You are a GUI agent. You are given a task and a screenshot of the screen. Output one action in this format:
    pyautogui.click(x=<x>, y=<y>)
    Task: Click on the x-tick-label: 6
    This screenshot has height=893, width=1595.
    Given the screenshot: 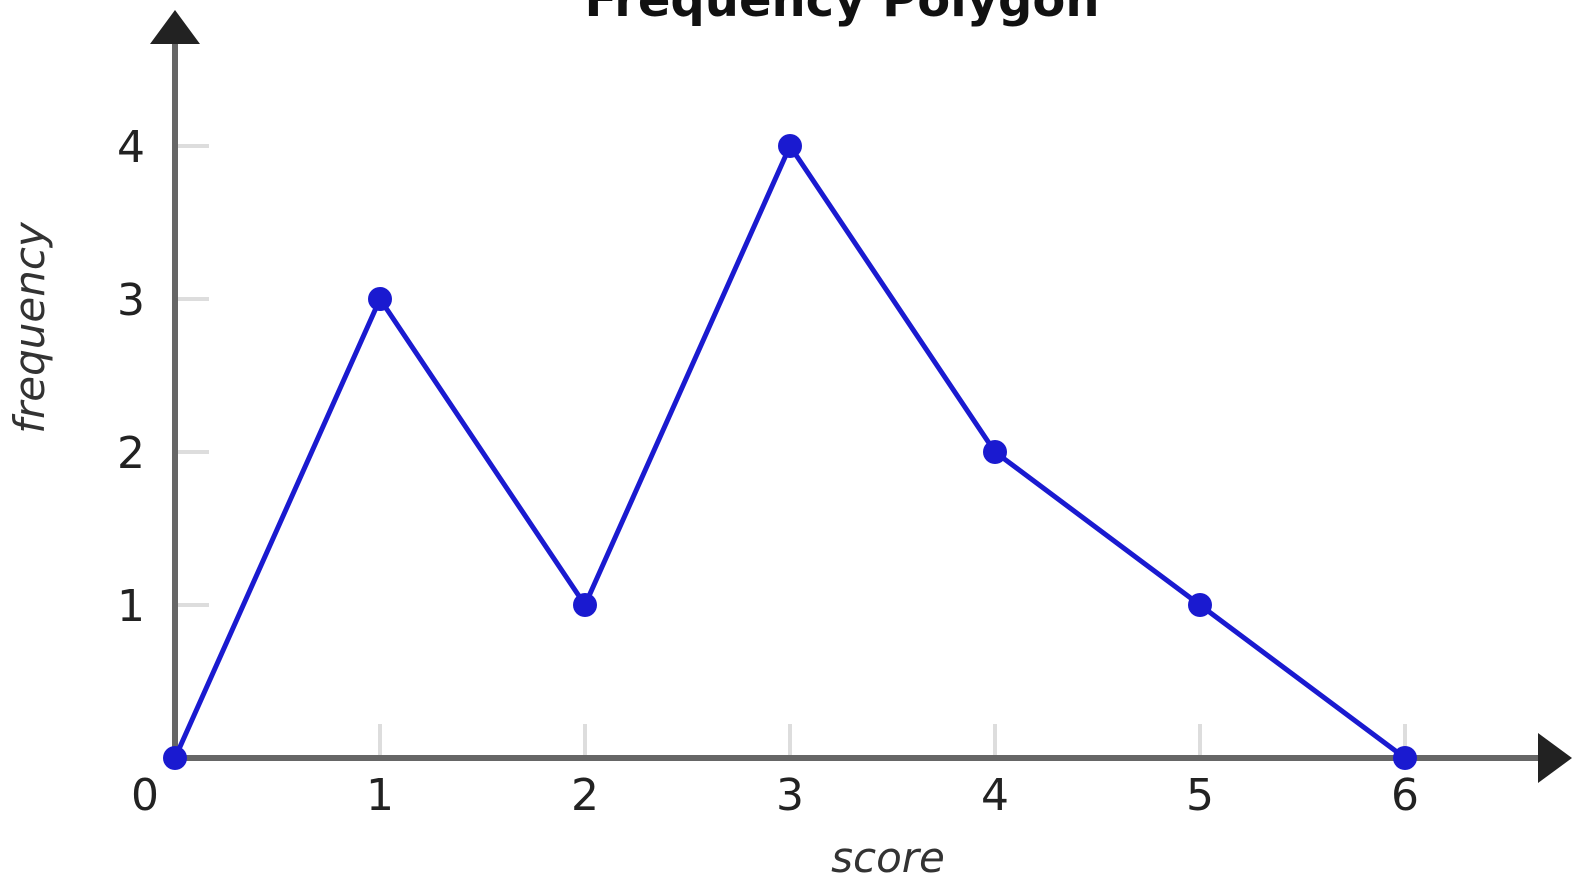 What is the action you would take?
    pyautogui.click(x=1405, y=795)
    